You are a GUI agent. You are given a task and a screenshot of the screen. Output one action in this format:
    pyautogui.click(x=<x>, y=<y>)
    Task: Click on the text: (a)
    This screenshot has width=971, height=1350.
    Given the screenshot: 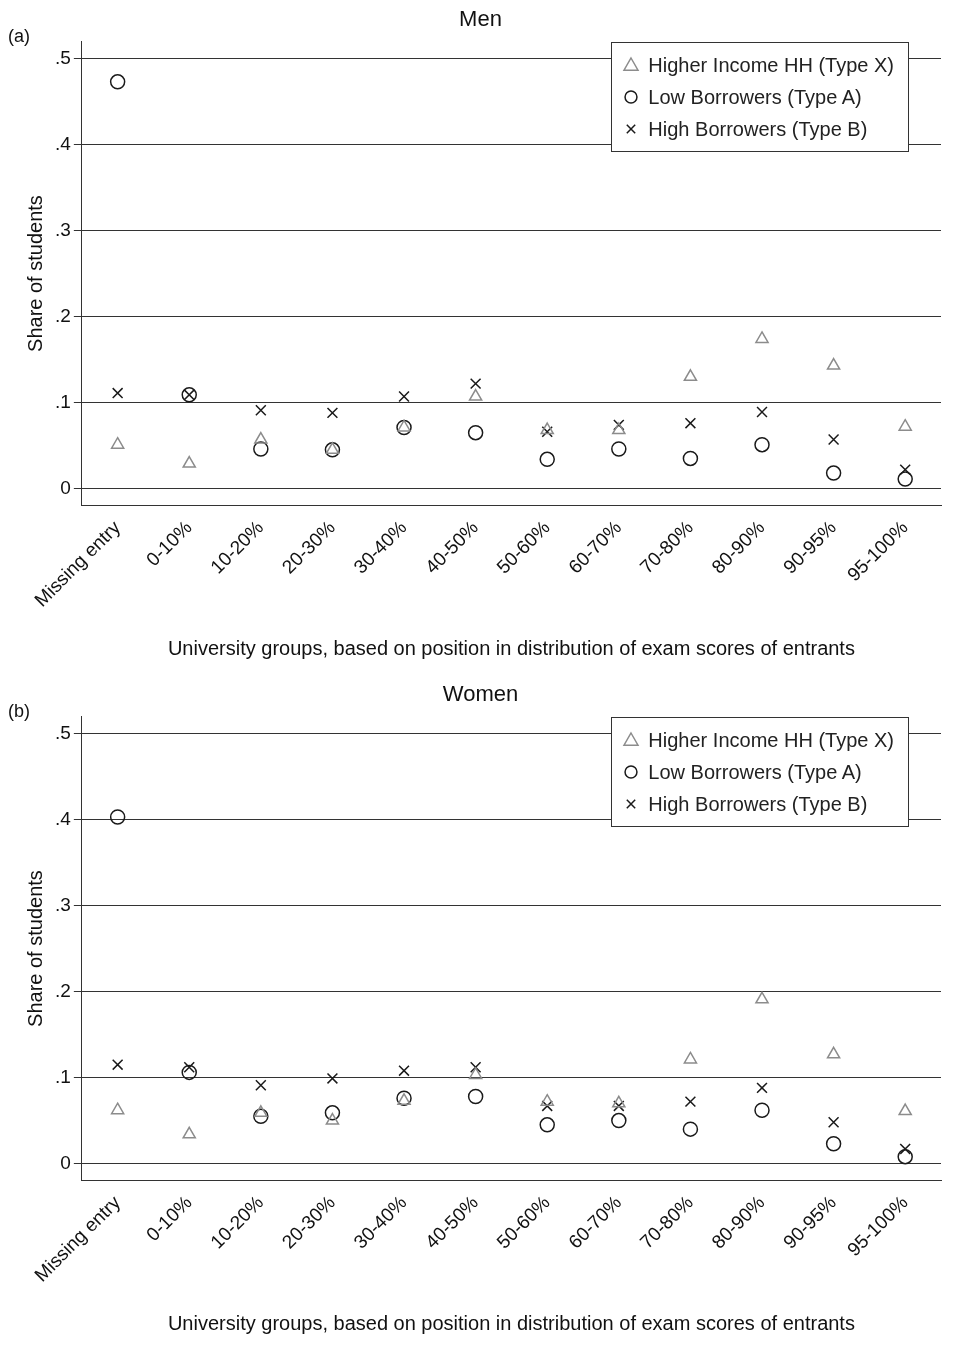 What is the action you would take?
    pyautogui.click(x=19, y=35)
    